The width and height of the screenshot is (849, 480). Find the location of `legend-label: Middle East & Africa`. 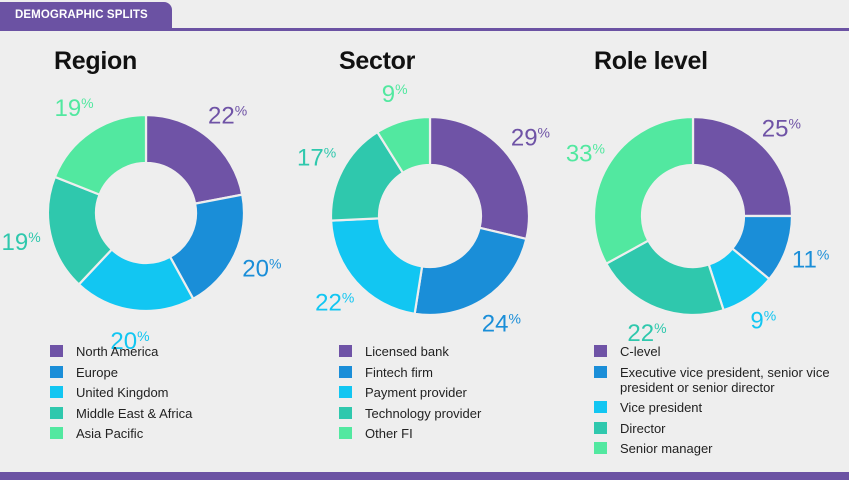

legend-label: Middle East & Africa is located at coordinates (134, 413).